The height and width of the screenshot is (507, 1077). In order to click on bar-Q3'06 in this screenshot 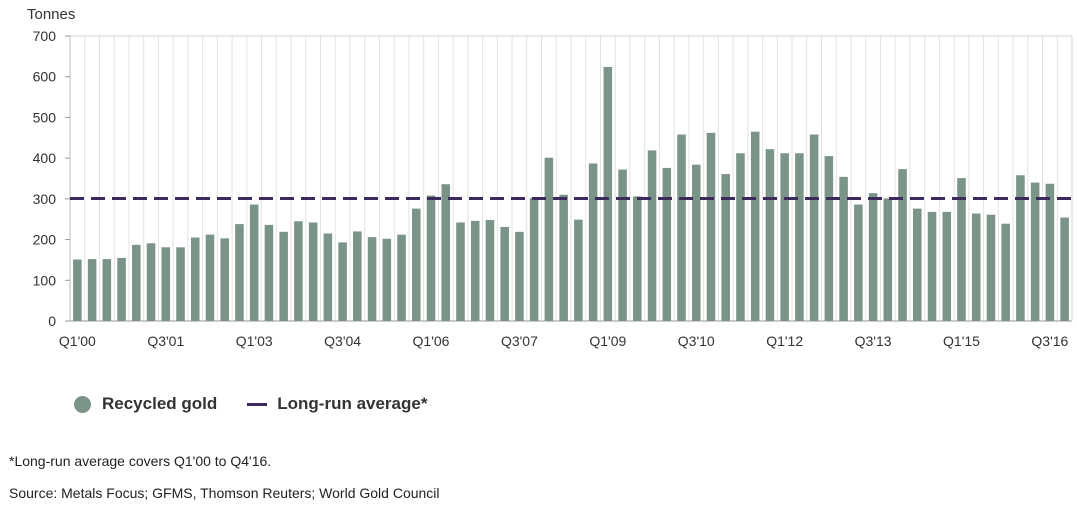, I will do `click(460, 271)`.